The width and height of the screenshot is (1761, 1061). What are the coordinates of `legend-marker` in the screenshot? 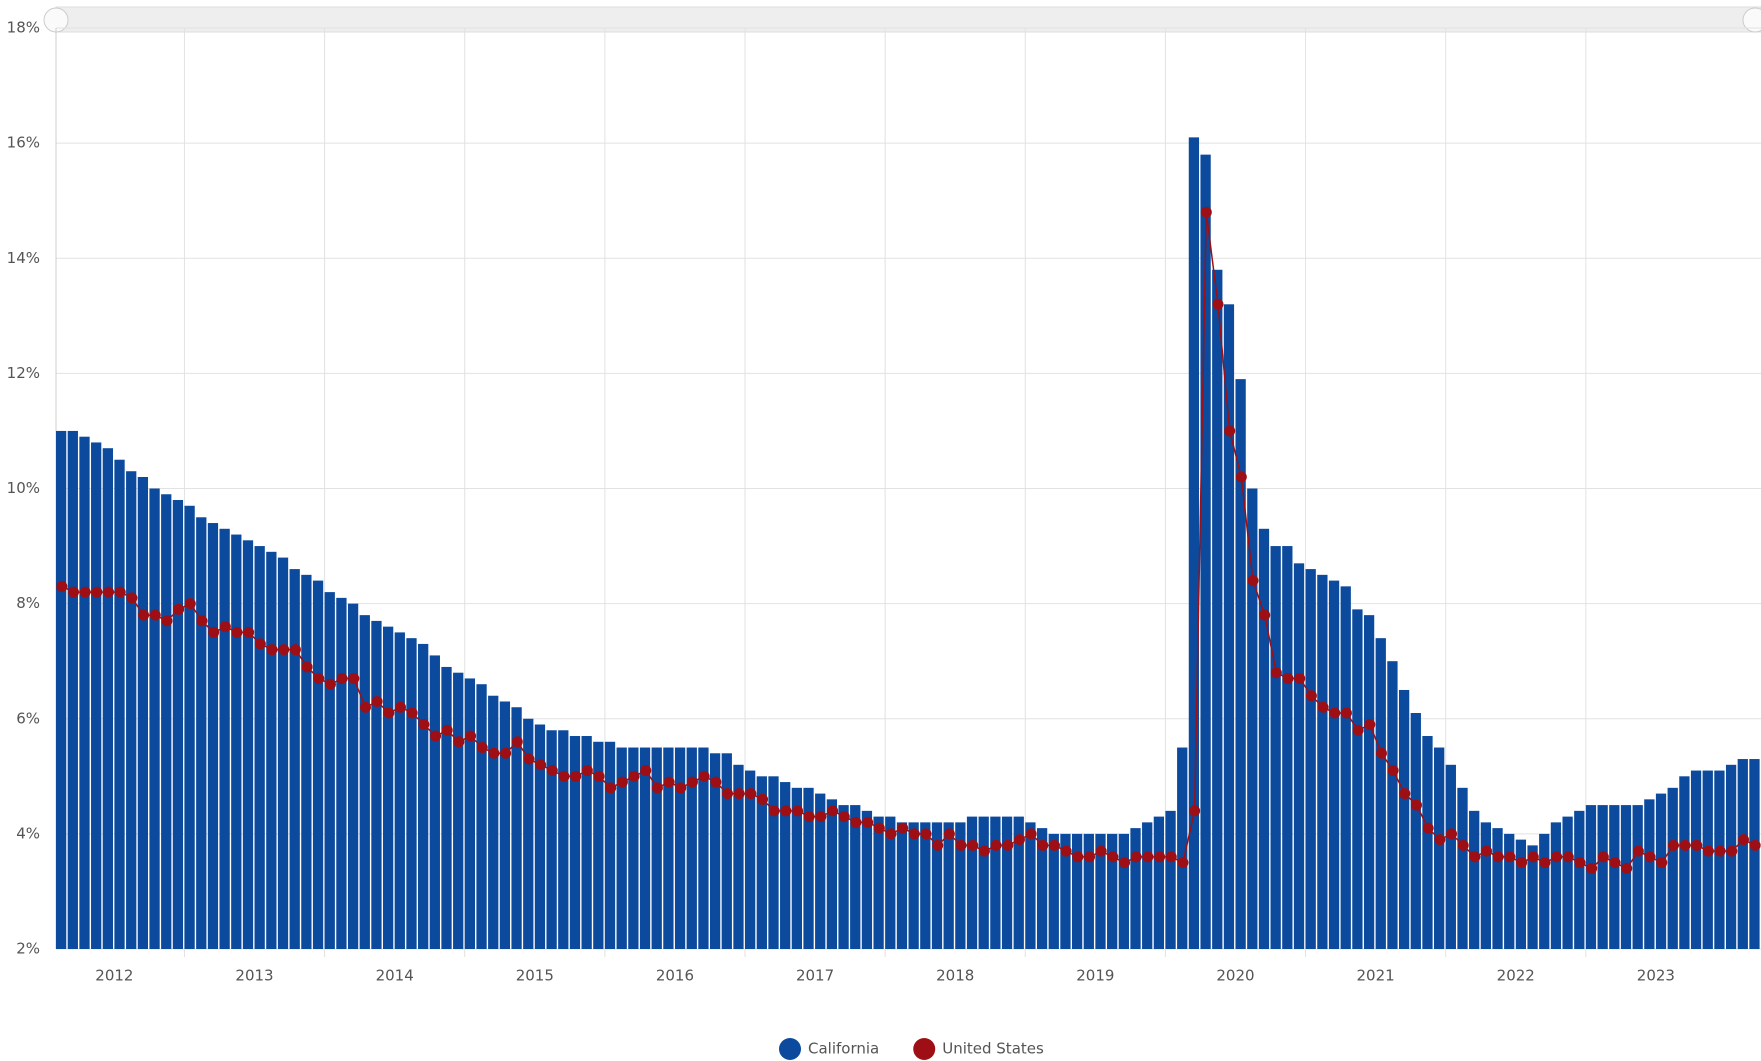 It's located at (924, 1049).